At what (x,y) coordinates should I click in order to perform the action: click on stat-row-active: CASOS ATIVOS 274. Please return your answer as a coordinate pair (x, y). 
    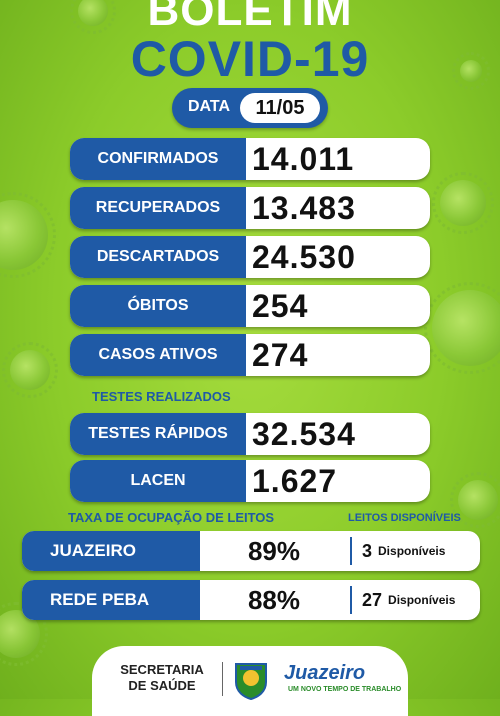
    Looking at the image, I should click on (250, 355).